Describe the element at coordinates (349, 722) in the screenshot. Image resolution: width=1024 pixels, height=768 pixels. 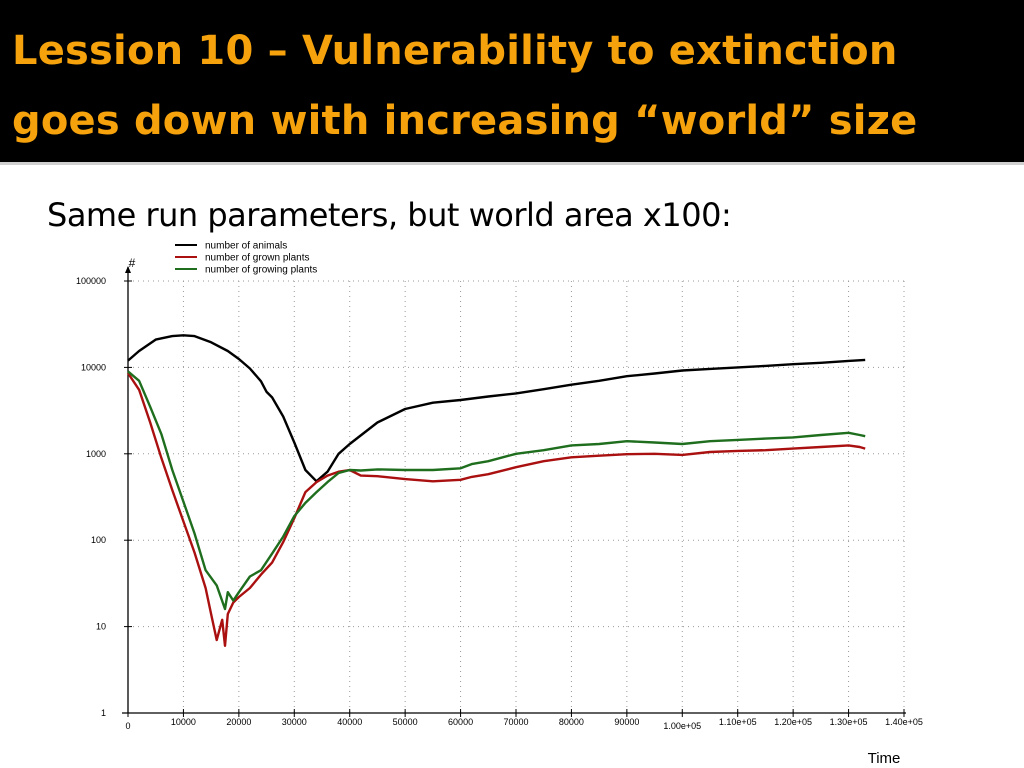
I see `x-tick-label: 40000` at that location.